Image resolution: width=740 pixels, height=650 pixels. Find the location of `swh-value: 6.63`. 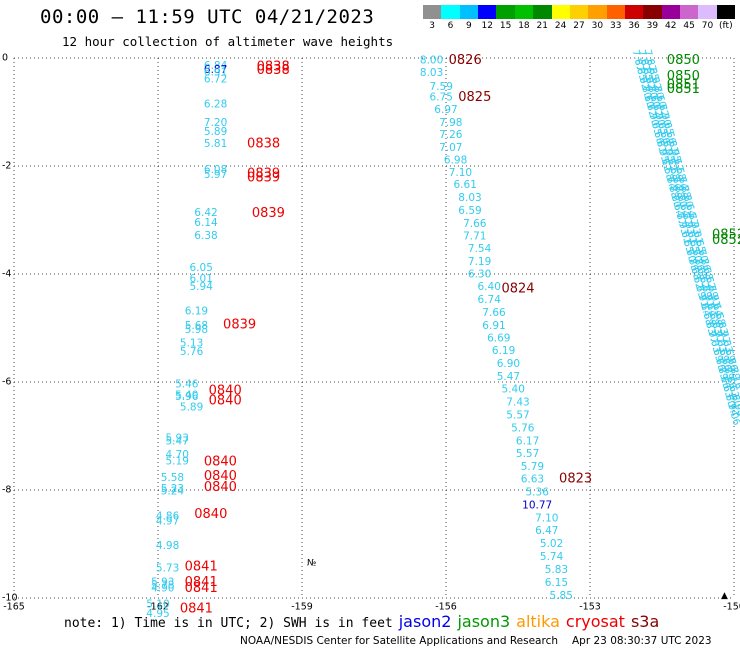

swh-value: 6.63 is located at coordinates (532, 480).